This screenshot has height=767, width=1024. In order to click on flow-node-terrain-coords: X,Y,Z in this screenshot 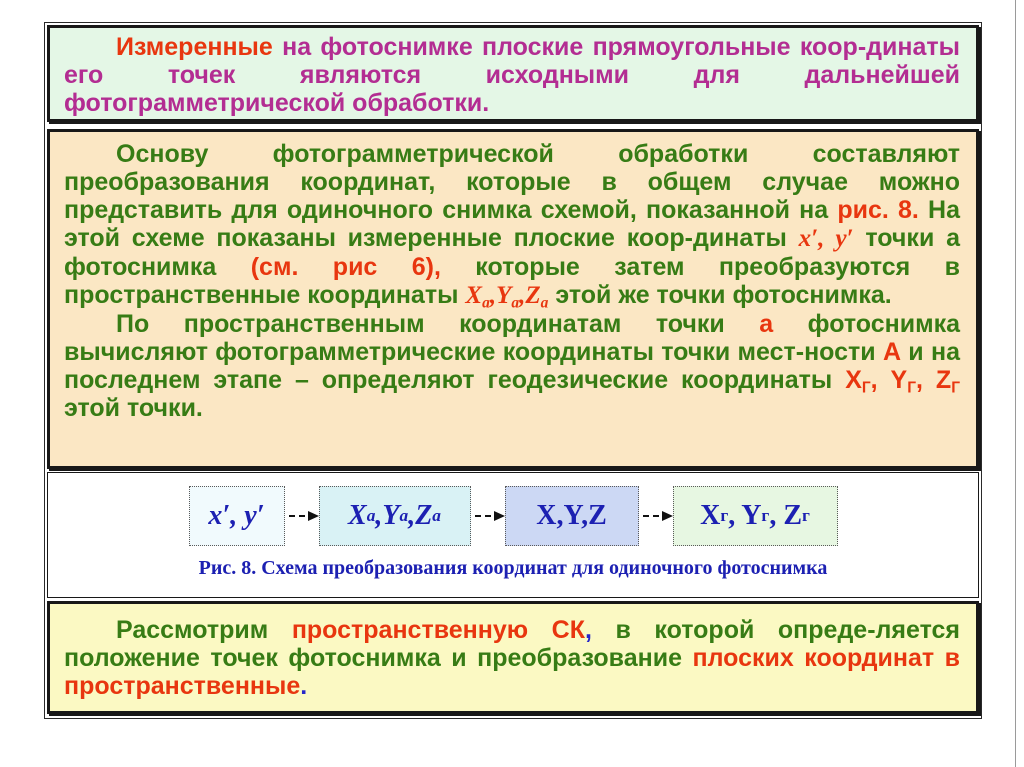, I will do `click(571, 516)`.